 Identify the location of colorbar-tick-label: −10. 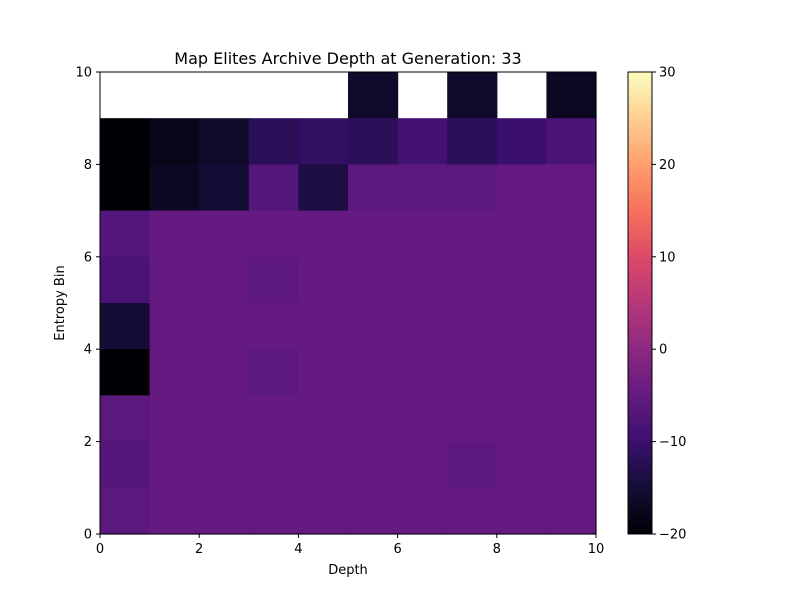
(672, 442).